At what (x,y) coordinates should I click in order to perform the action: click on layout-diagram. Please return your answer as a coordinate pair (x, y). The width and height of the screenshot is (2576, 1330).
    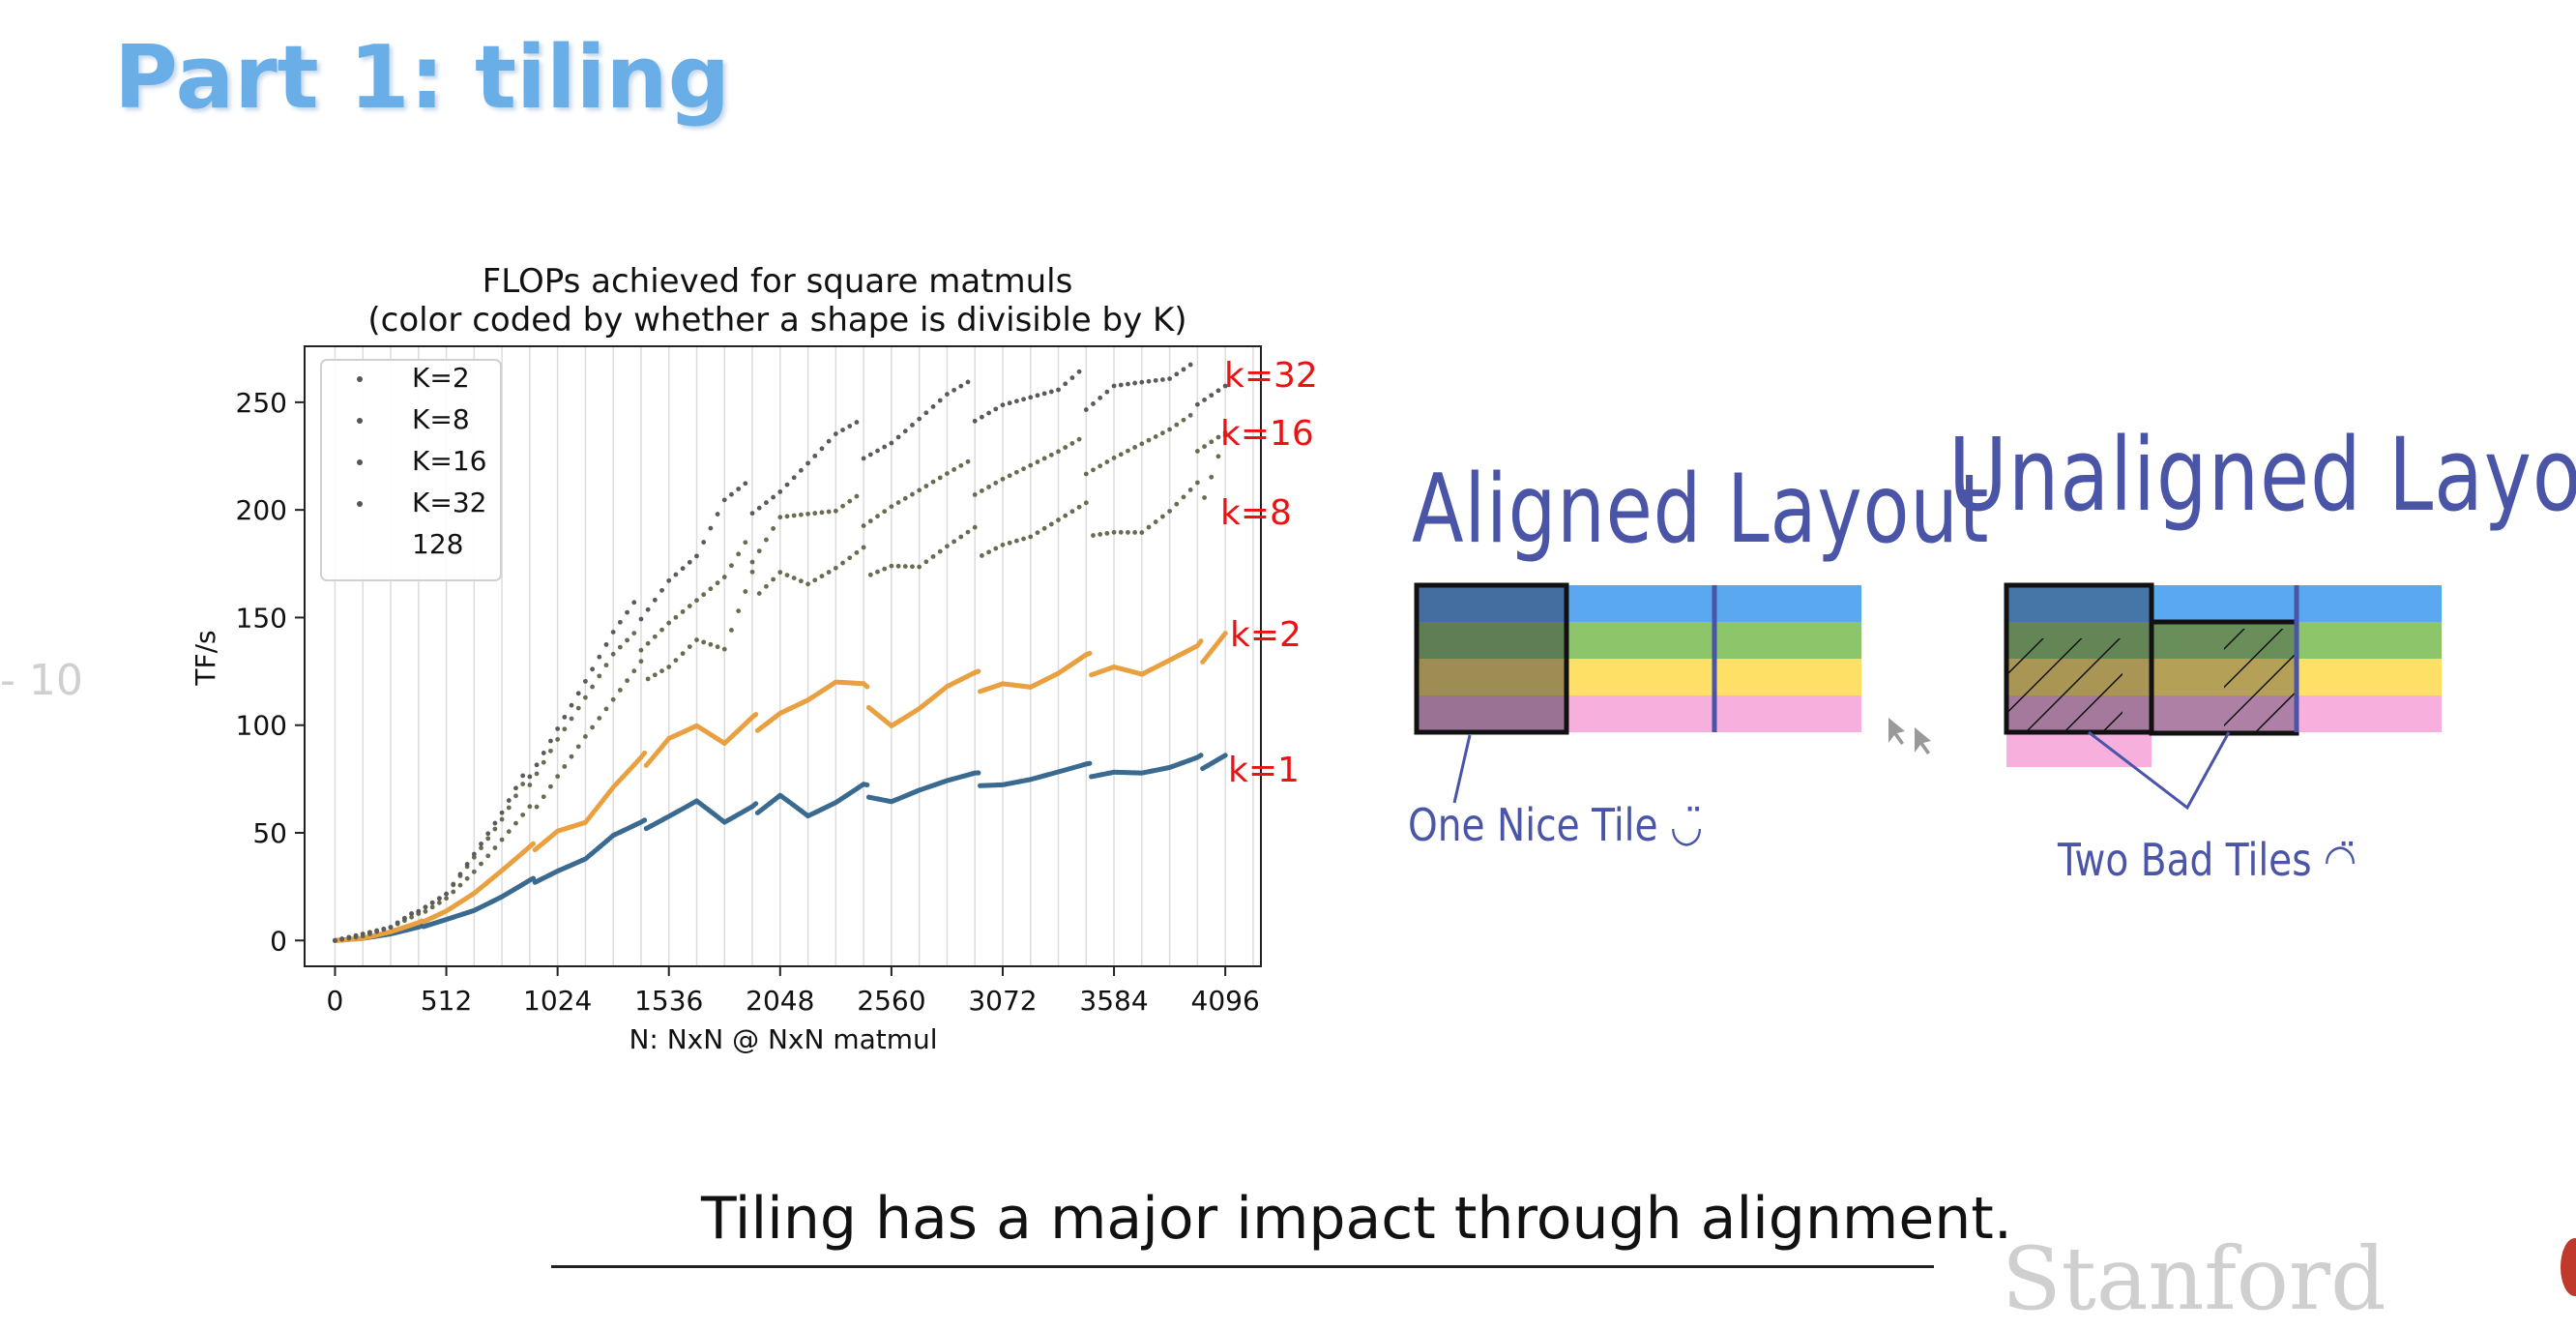
    Looking at the image, I should click on (1928, 696).